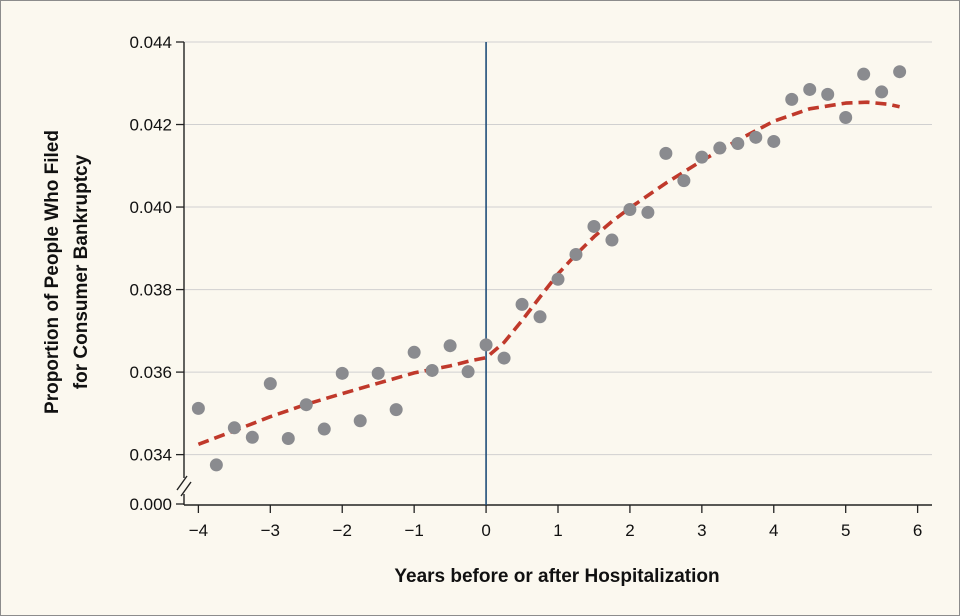 The width and height of the screenshot is (960, 616). What do you see at coordinates (270, 530) in the screenshot?
I see `x-tick-label: −3` at bounding box center [270, 530].